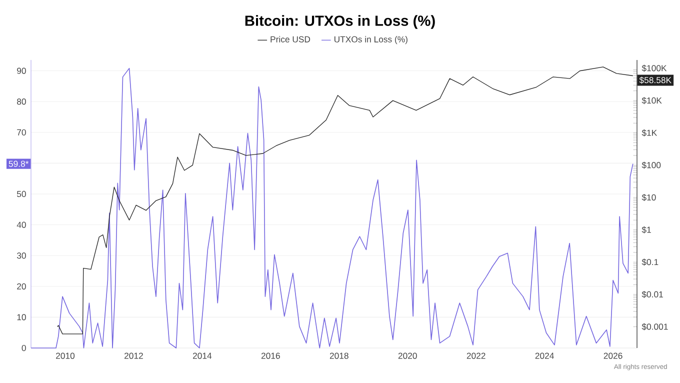 Image resolution: width=680 pixels, height=383 pixels. What do you see at coordinates (650, 132) in the screenshot?
I see `y2-tick-label: $1K` at bounding box center [650, 132].